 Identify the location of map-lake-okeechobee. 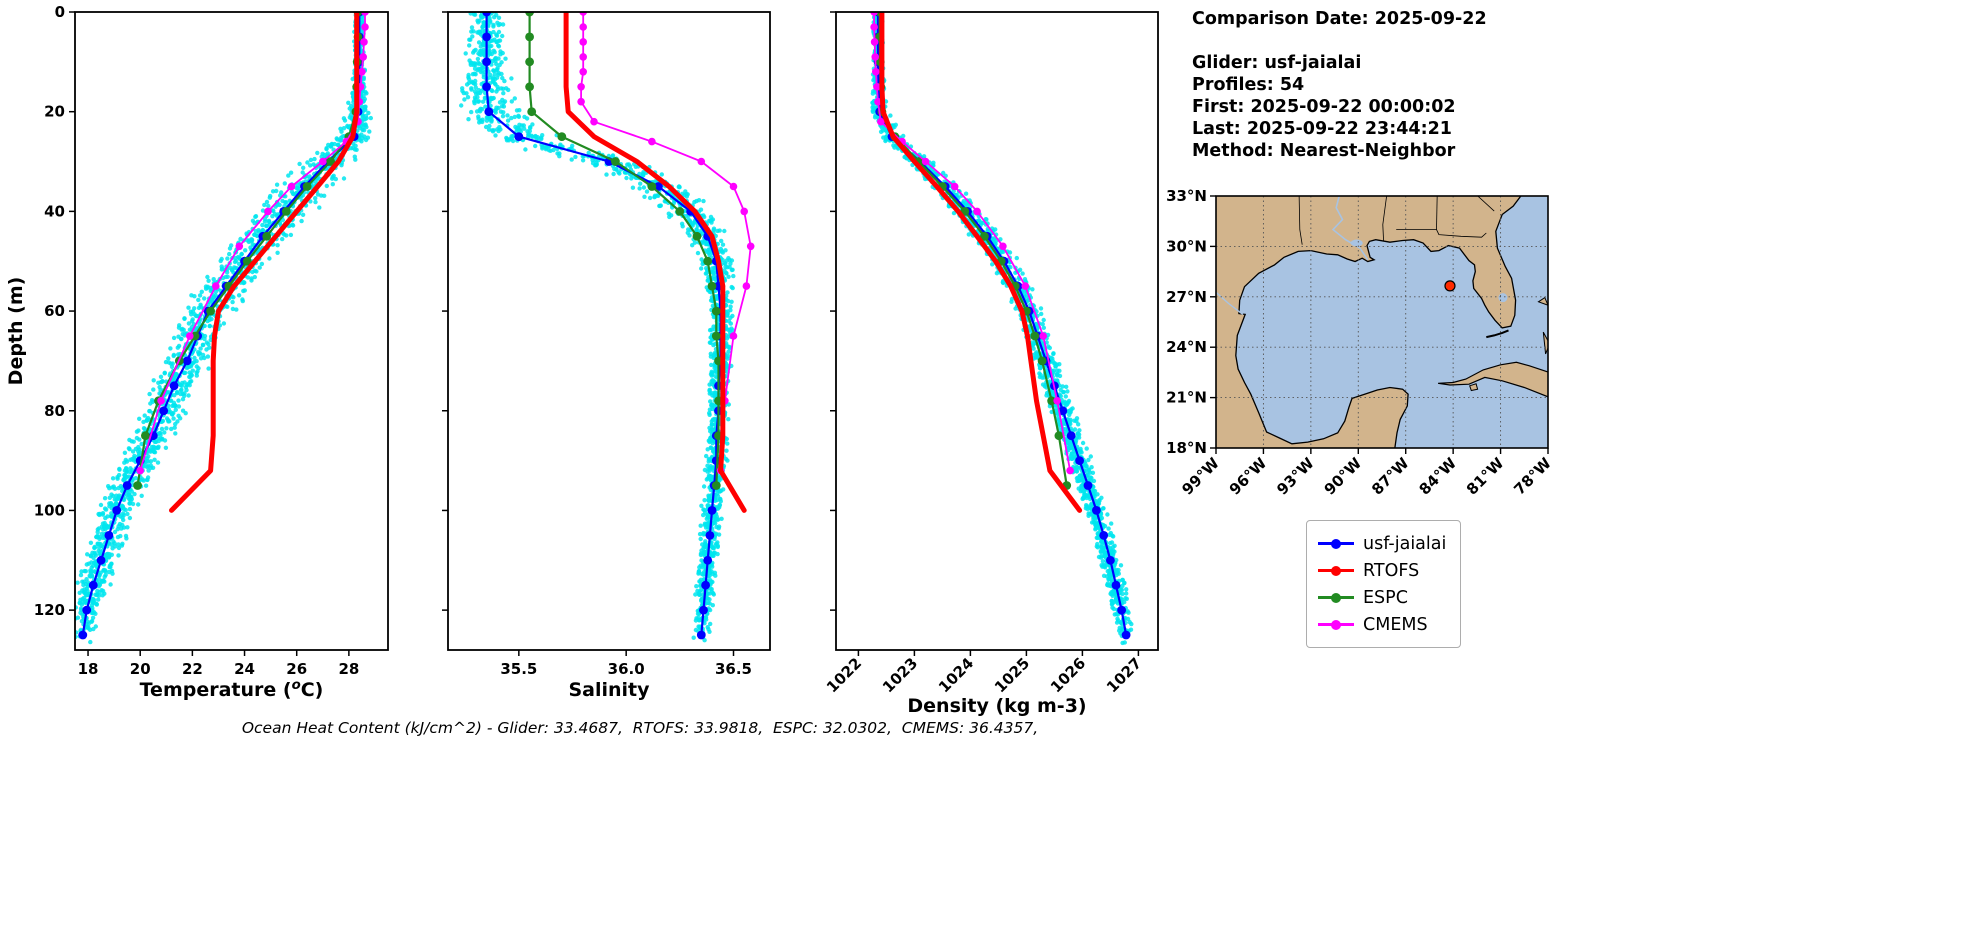
(1503, 298).